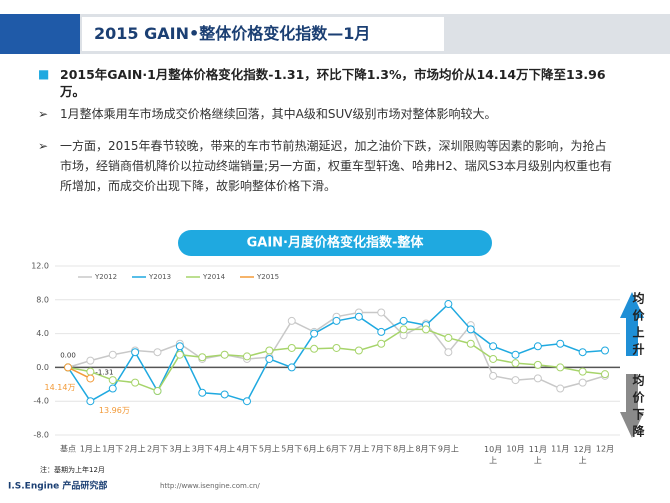  Describe the element at coordinates (278, 114) in the screenshot. I see `bullet-text: 1月整体乘用车市场成交价格继续回落，其中A级和SUV级别市场对整体影响较大。` at that location.